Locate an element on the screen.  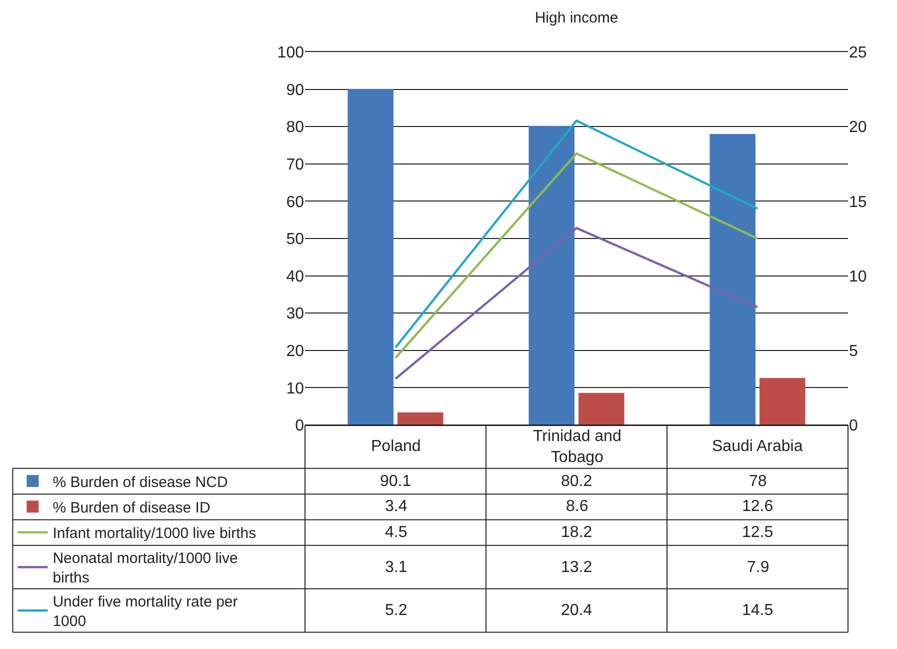
data-label: 18.2 is located at coordinates (576, 532).